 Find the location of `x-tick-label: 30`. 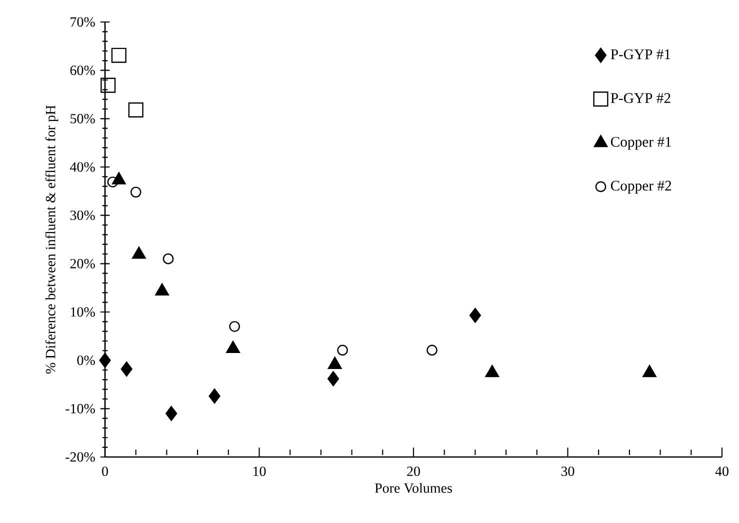

x-tick-label: 30 is located at coordinates (567, 471).